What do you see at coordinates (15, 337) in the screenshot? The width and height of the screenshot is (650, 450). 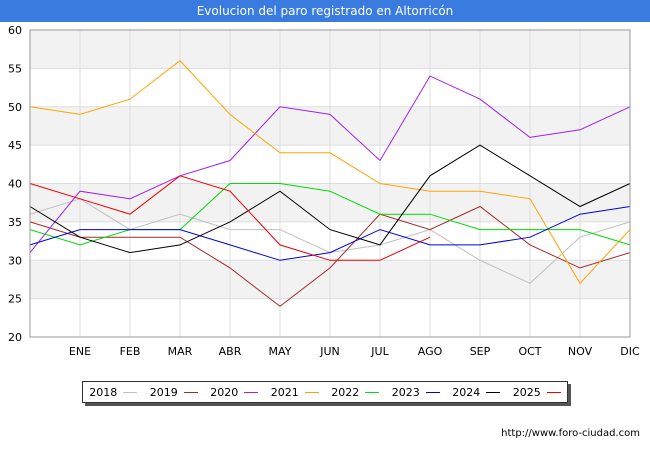 I see `y-tick-label: 20` at bounding box center [15, 337].